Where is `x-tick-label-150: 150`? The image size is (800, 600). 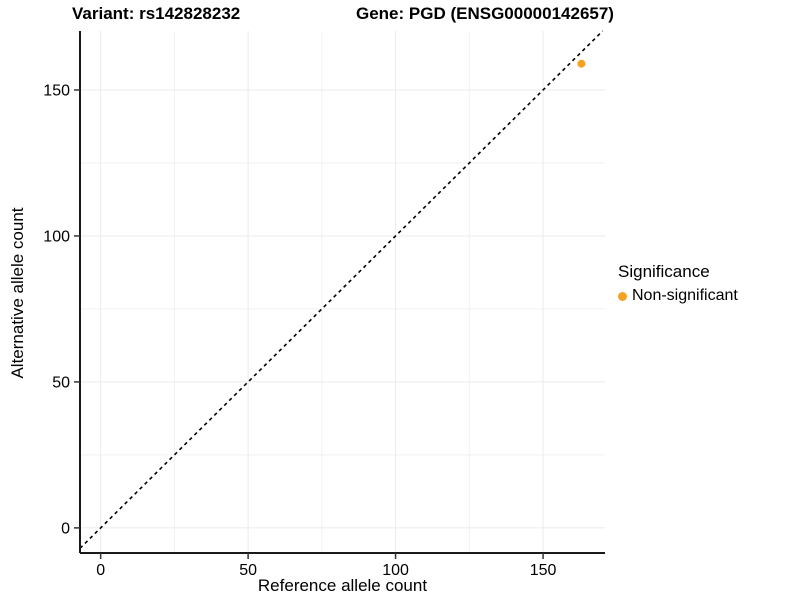 x-tick-label-150: 150 is located at coordinates (543, 570).